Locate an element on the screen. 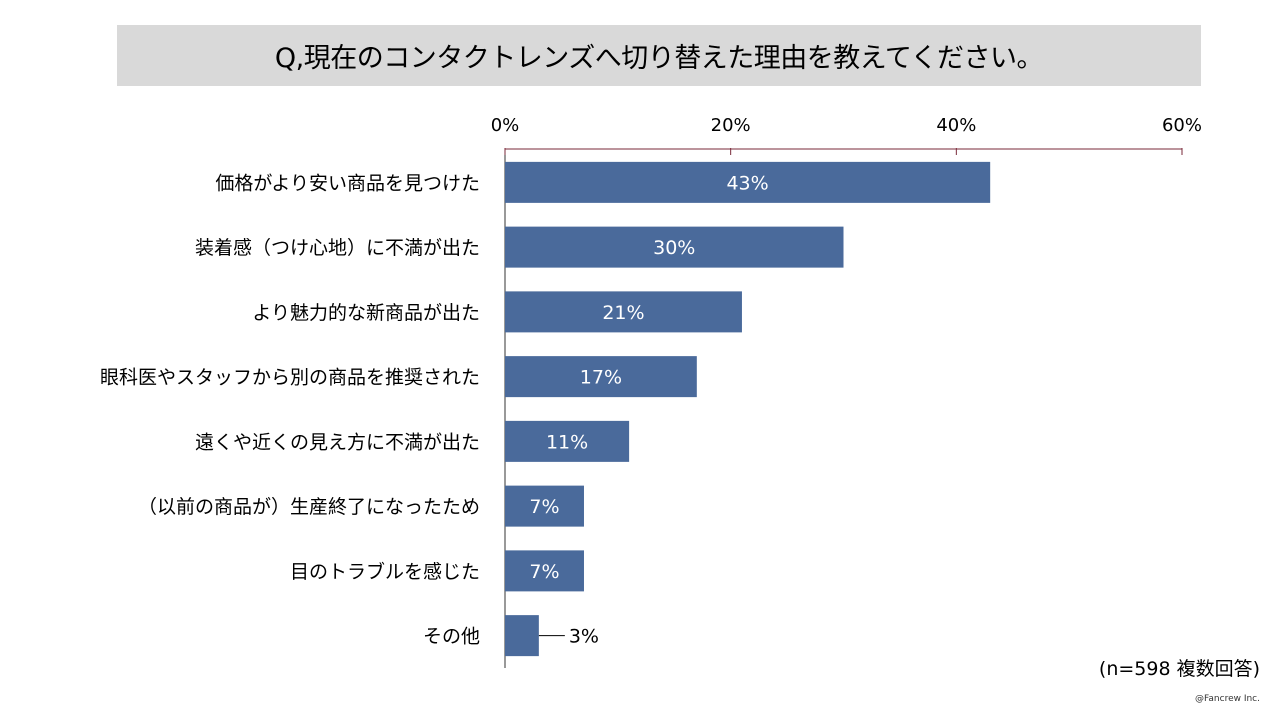 Image resolution: width=1280 pixels, height=720 pixels. data-label: 30% is located at coordinates (674, 248).